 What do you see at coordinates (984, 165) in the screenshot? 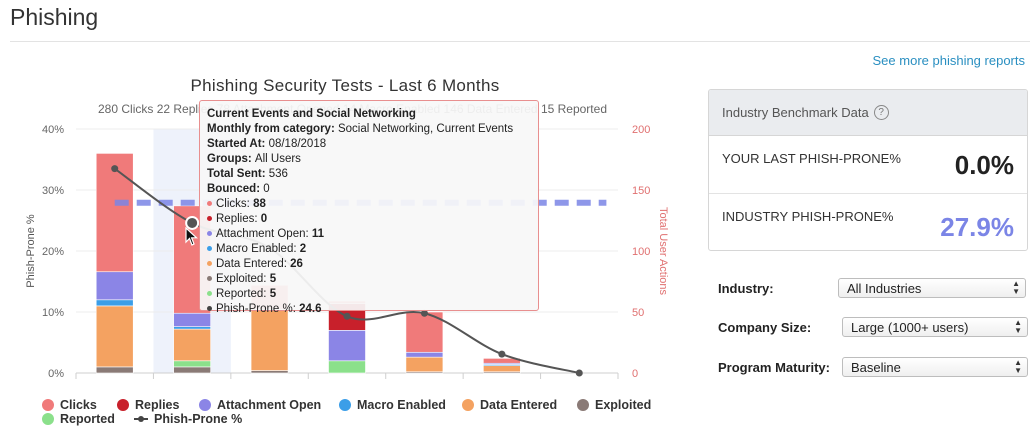
I see `your-phish-prone-value: 0.0%` at bounding box center [984, 165].